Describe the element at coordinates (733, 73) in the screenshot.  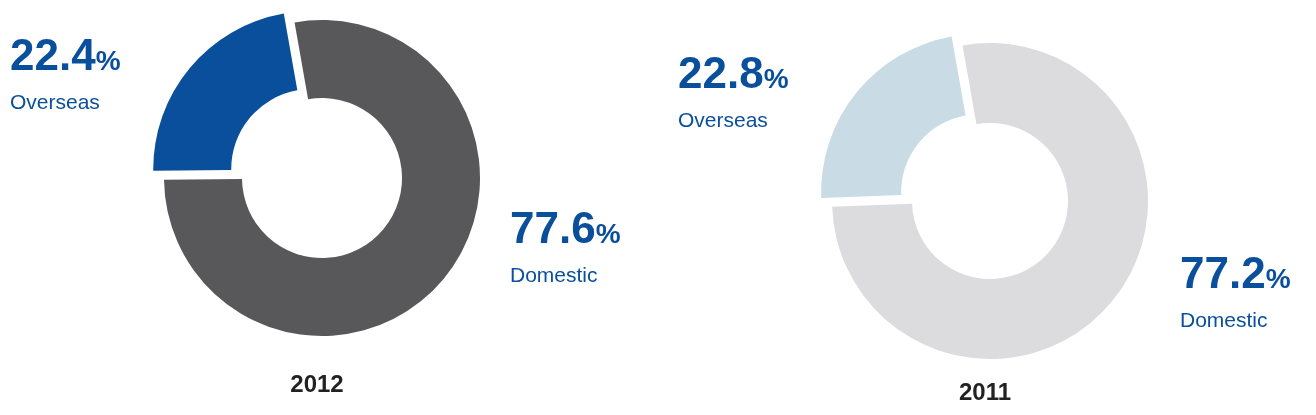
I see `data-label: 22.8%` at that location.